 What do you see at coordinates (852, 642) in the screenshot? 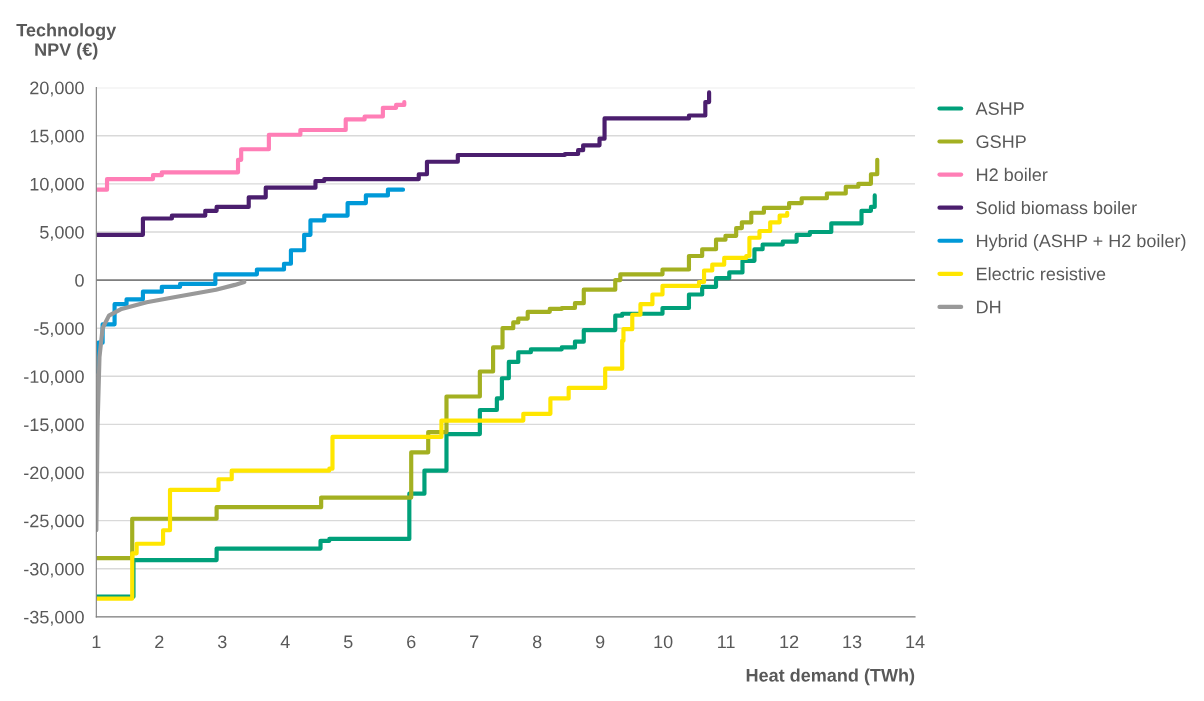
I see `x-tick-label: 13` at bounding box center [852, 642].